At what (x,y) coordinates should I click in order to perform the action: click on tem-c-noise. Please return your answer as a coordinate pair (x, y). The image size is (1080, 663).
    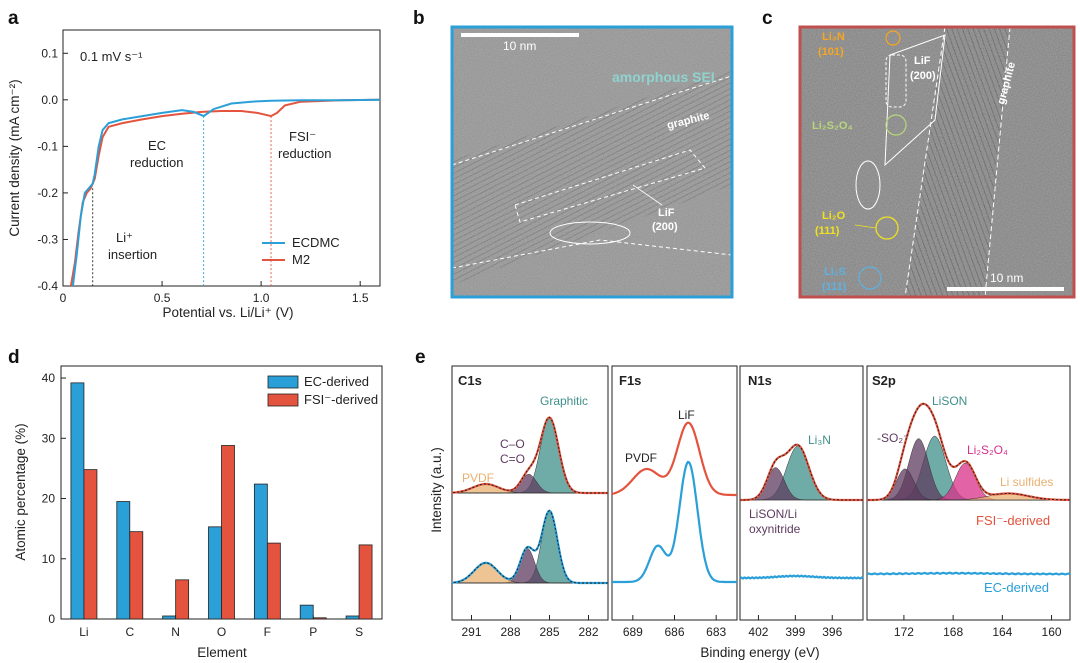
    Looking at the image, I should click on (937, 162).